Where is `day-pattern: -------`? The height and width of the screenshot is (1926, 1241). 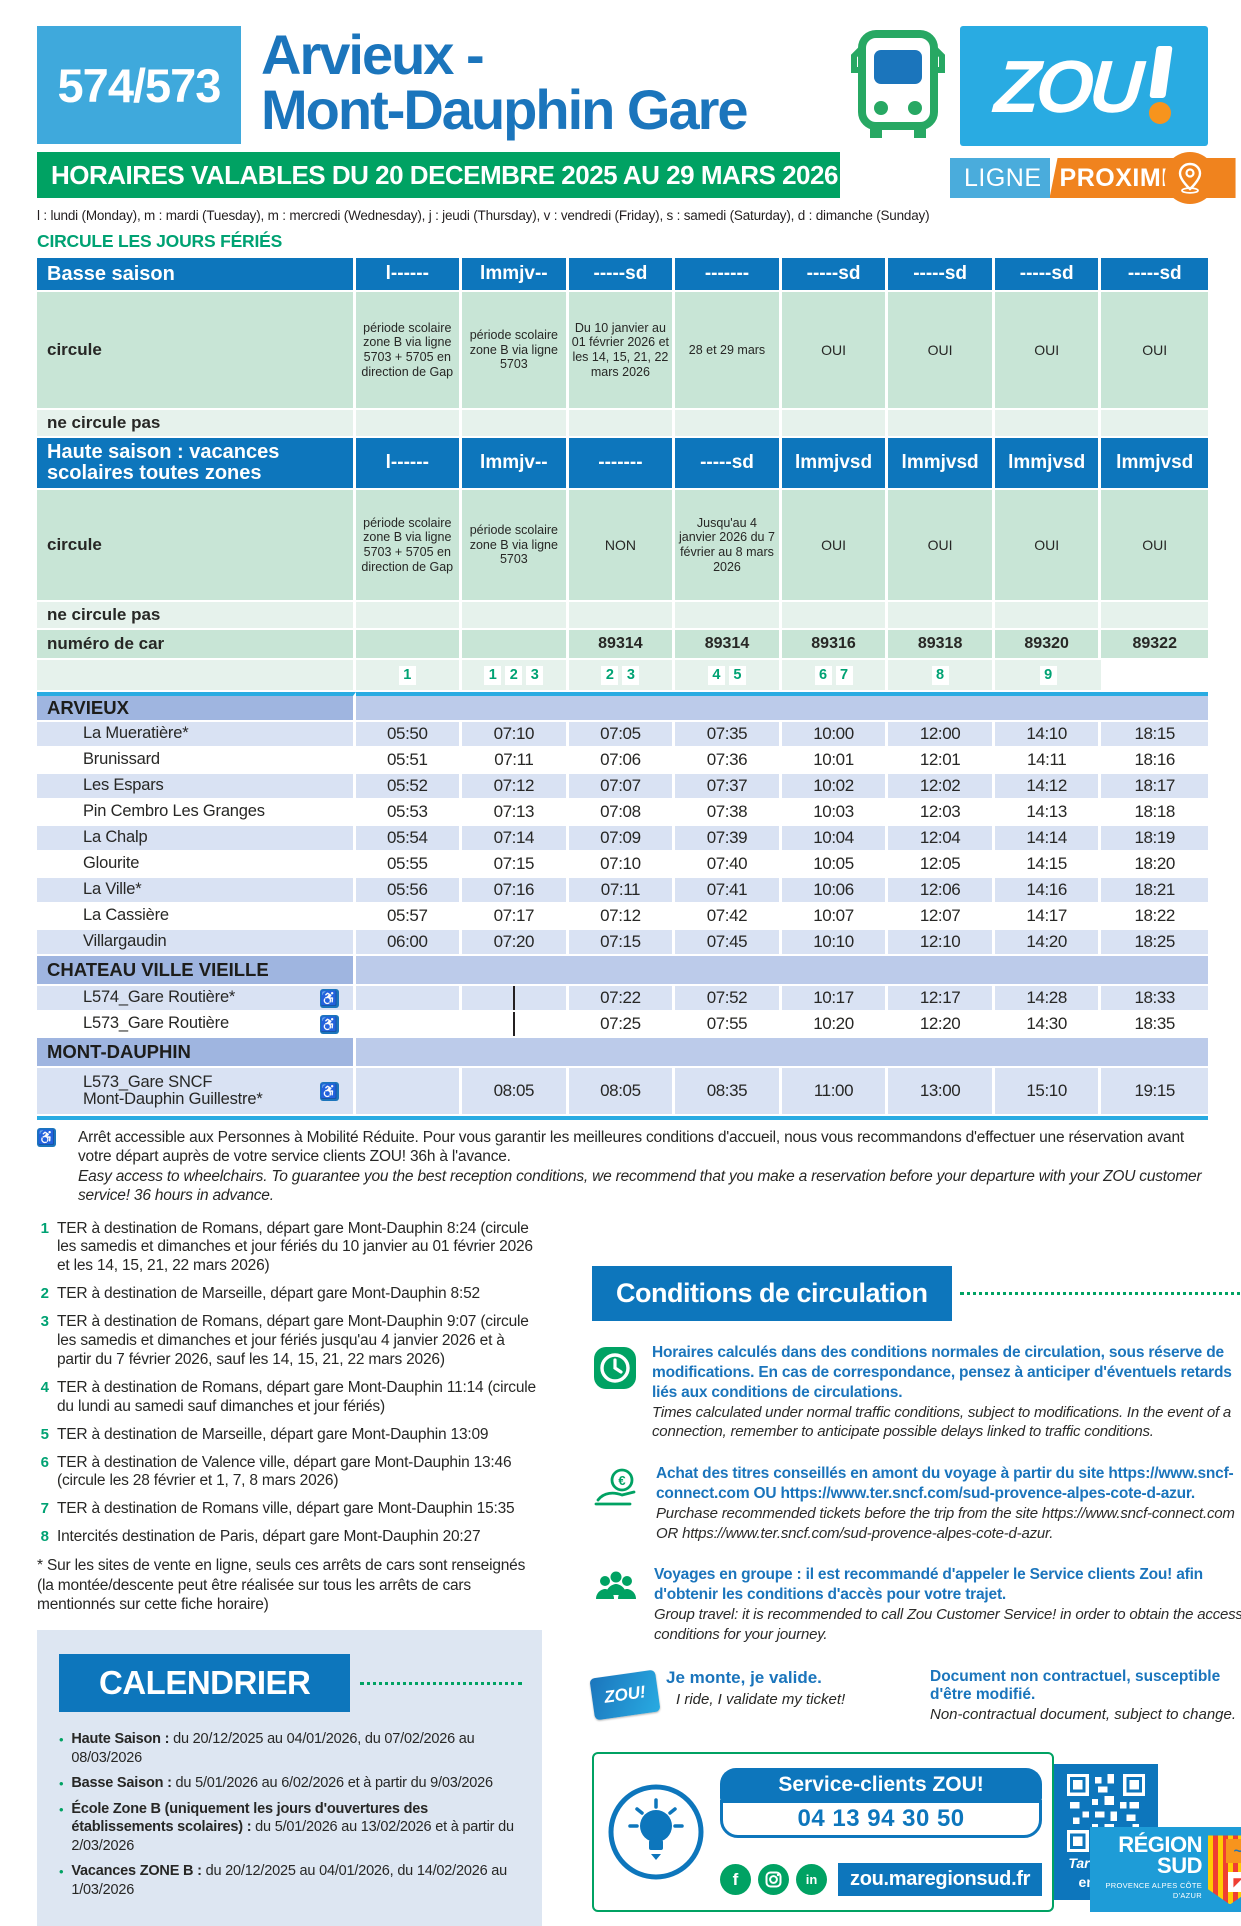
day-pattern: ------- is located at coordinates (728, 275).